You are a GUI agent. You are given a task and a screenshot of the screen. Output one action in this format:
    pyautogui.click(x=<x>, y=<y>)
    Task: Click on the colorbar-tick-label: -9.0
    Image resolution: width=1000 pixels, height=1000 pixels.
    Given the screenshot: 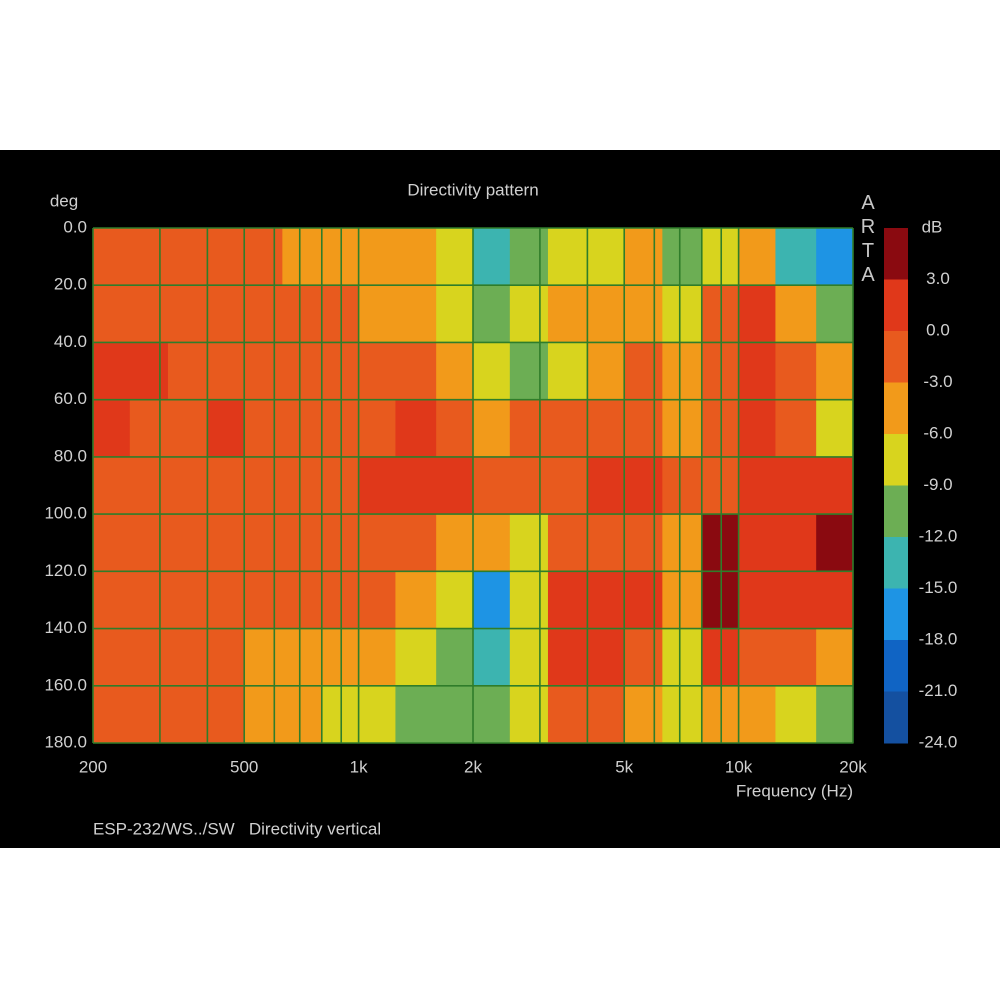 What is the action you would take?
    pyautogui.click(x=937, y=484)
    